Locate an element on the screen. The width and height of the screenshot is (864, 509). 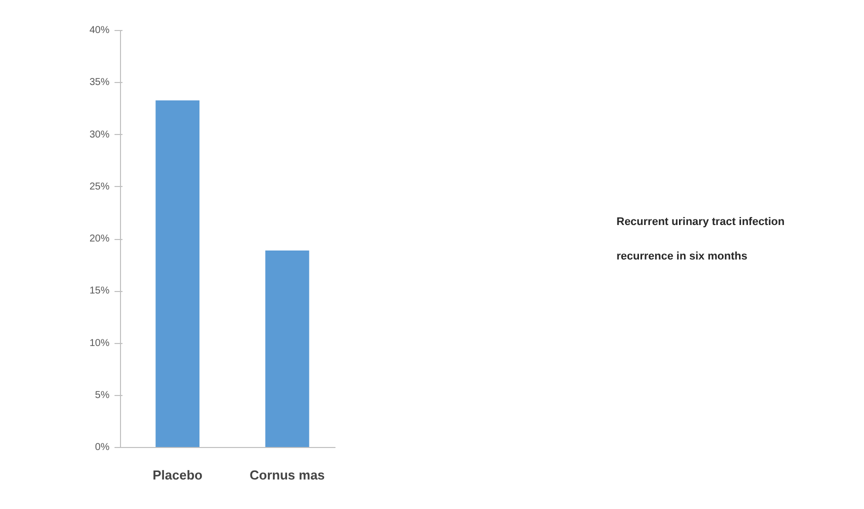
y-tick-label: 20% is located at coordinates (99, 239).